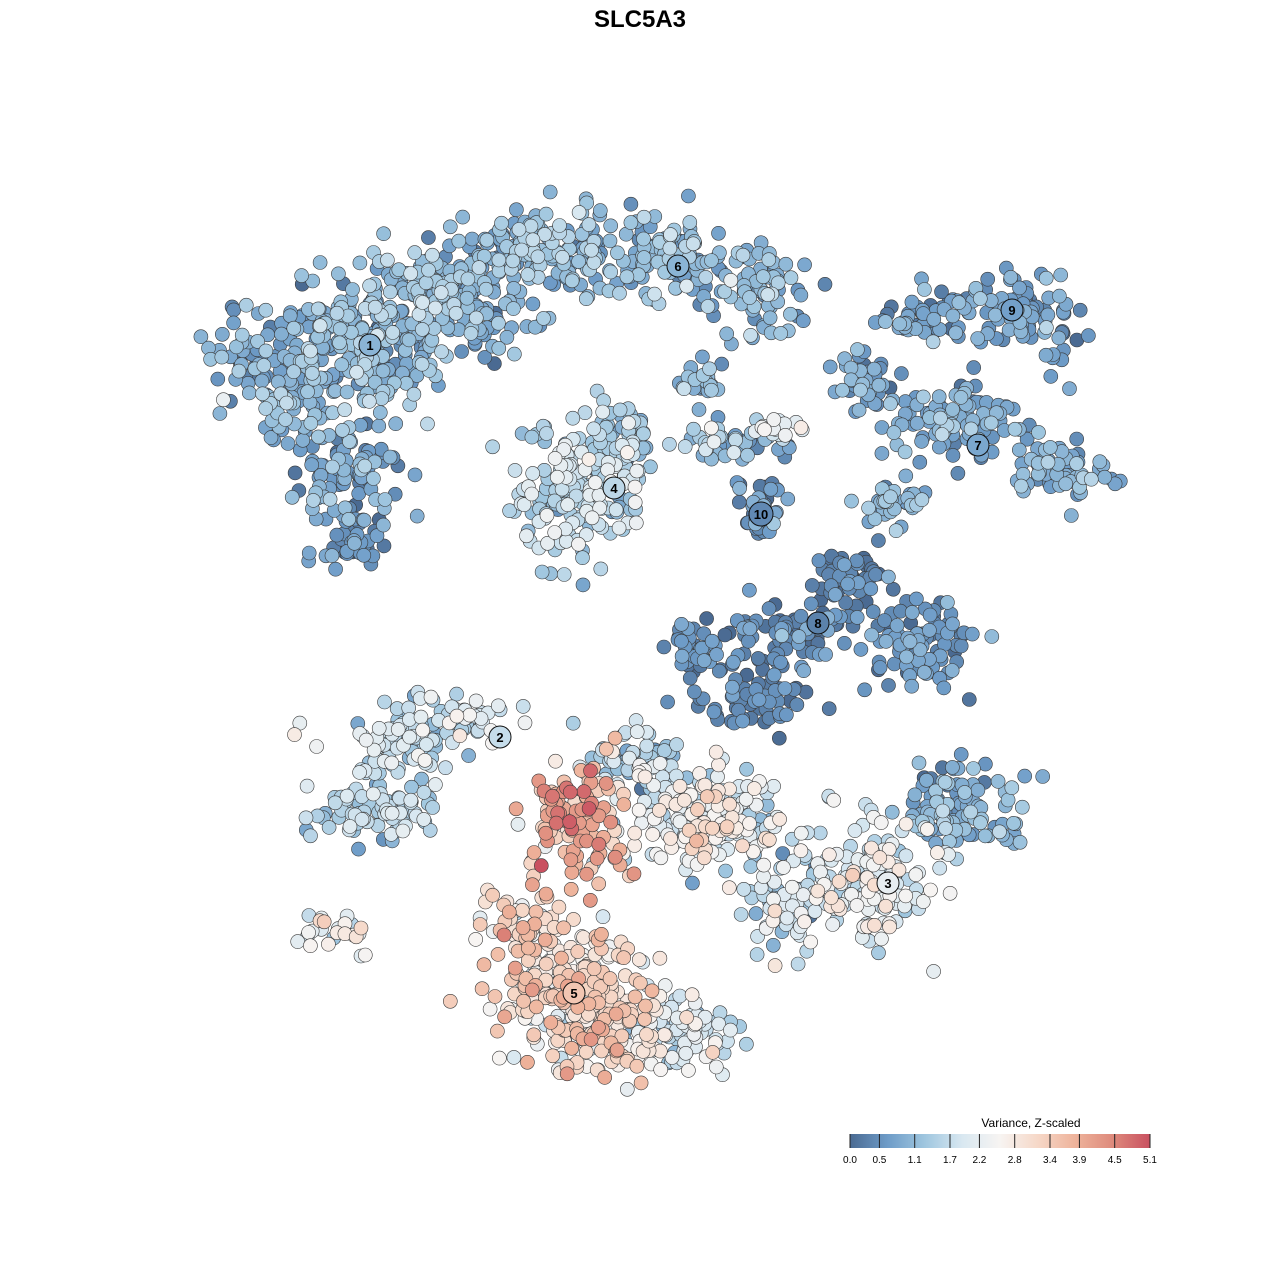 The width and height of the screenshot is (1280, 1280). I want to click on cluster-number: 4, so click(614, 488).